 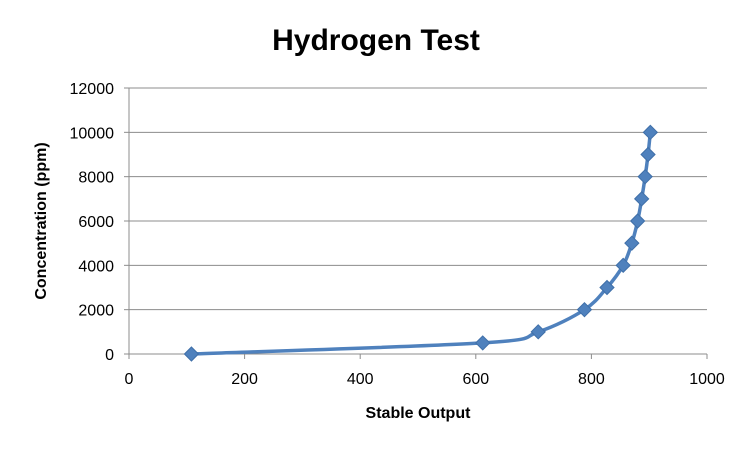 What do you see at coordinates (96, 178) in the screenshot?
I see `y-tick-label: 8000` at bounding box center [96, 178].